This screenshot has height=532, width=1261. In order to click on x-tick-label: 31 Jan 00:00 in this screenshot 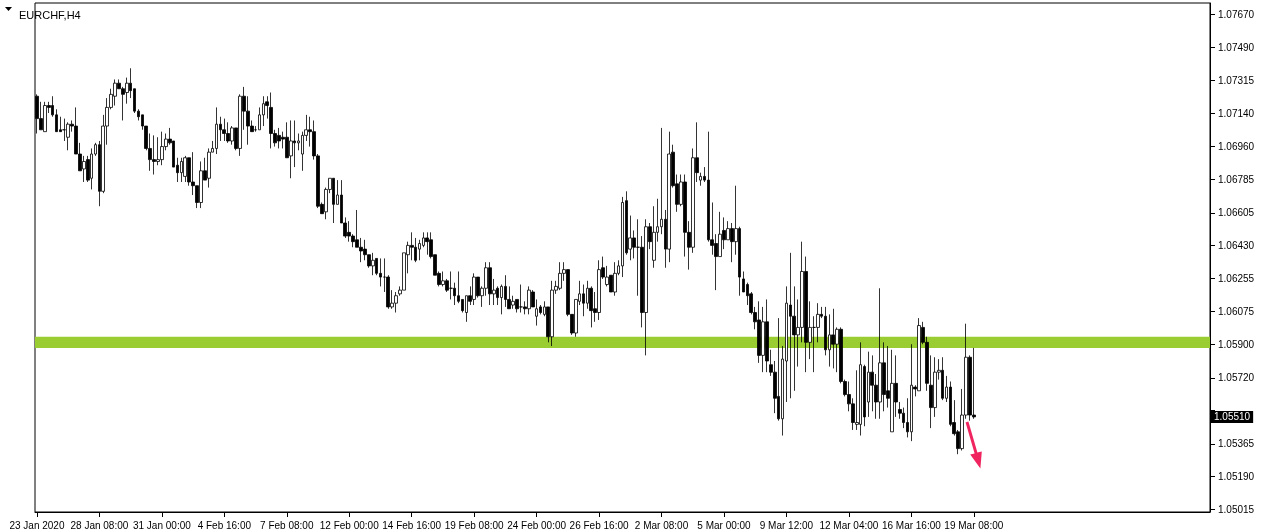, I will do `click(162, 525)`.